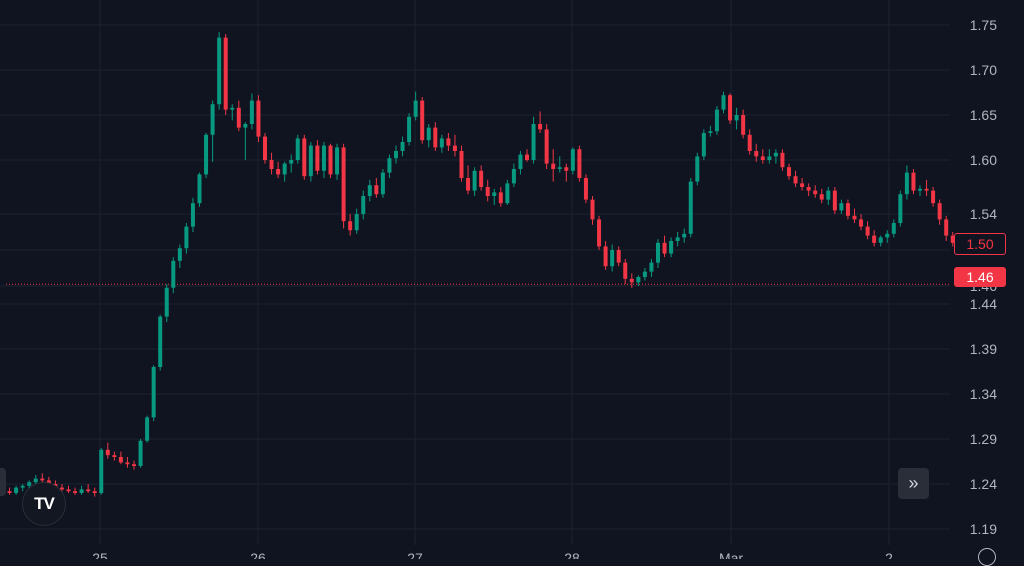 The image size is (1024, 566). I want to click on chart-settings-icon, so click(987, 557).